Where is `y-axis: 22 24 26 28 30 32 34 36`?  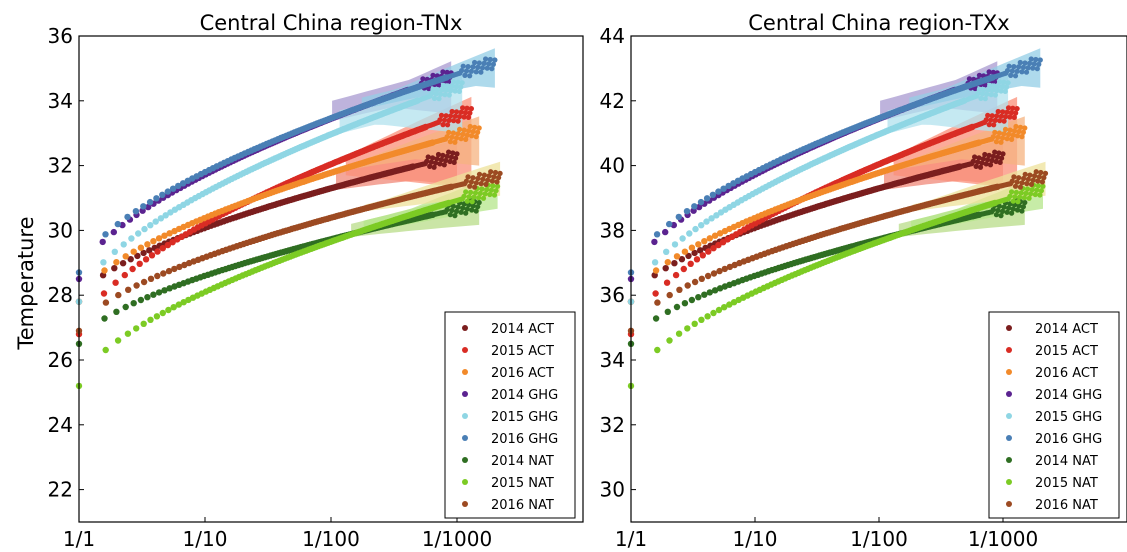
y-axis: 22 24 26 28 30 32 34 36 is located at coordinates (66, 263).